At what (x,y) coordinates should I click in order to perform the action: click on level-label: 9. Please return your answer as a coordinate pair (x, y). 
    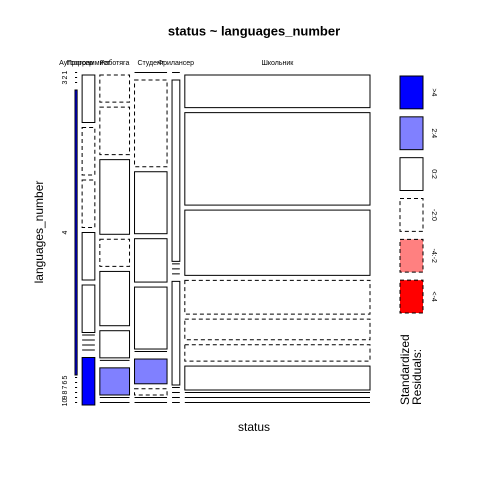
    Looking at the image, I should click on (65, 397).